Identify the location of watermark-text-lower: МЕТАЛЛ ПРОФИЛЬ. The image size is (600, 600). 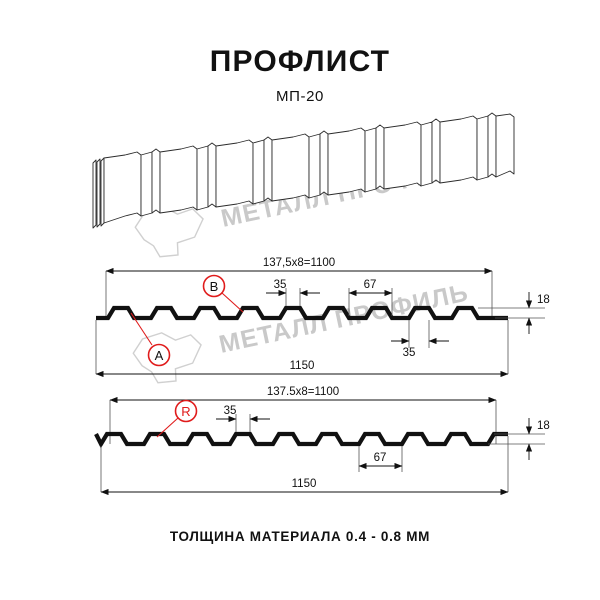
(344, 319).